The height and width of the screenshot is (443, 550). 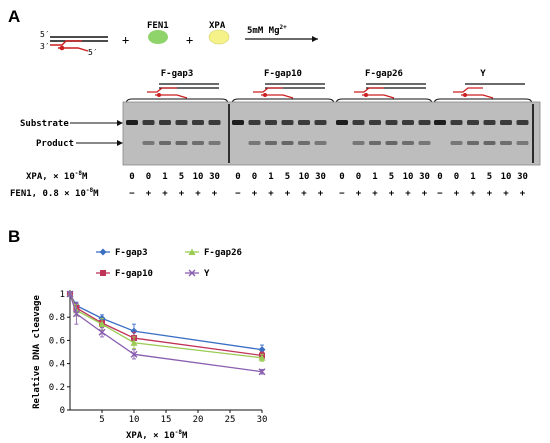 I want to click on x-tick-label: 25, so click(x=230, y=420).